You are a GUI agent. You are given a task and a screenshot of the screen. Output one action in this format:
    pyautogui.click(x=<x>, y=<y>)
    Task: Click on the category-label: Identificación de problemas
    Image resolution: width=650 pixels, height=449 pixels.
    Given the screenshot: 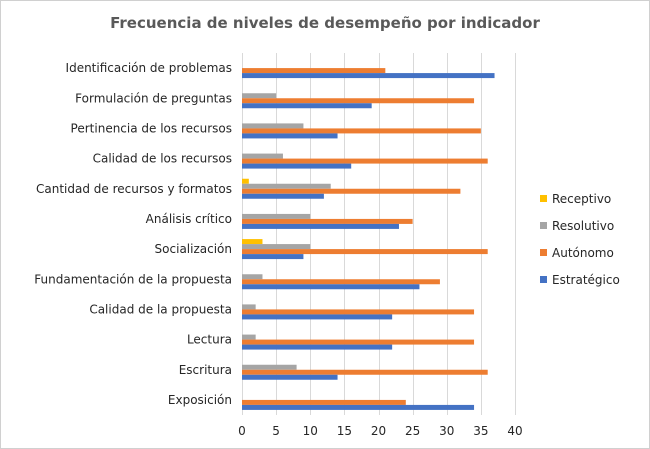 What is the action you would take?
    pyautogui.click(x=149, y=68)
    